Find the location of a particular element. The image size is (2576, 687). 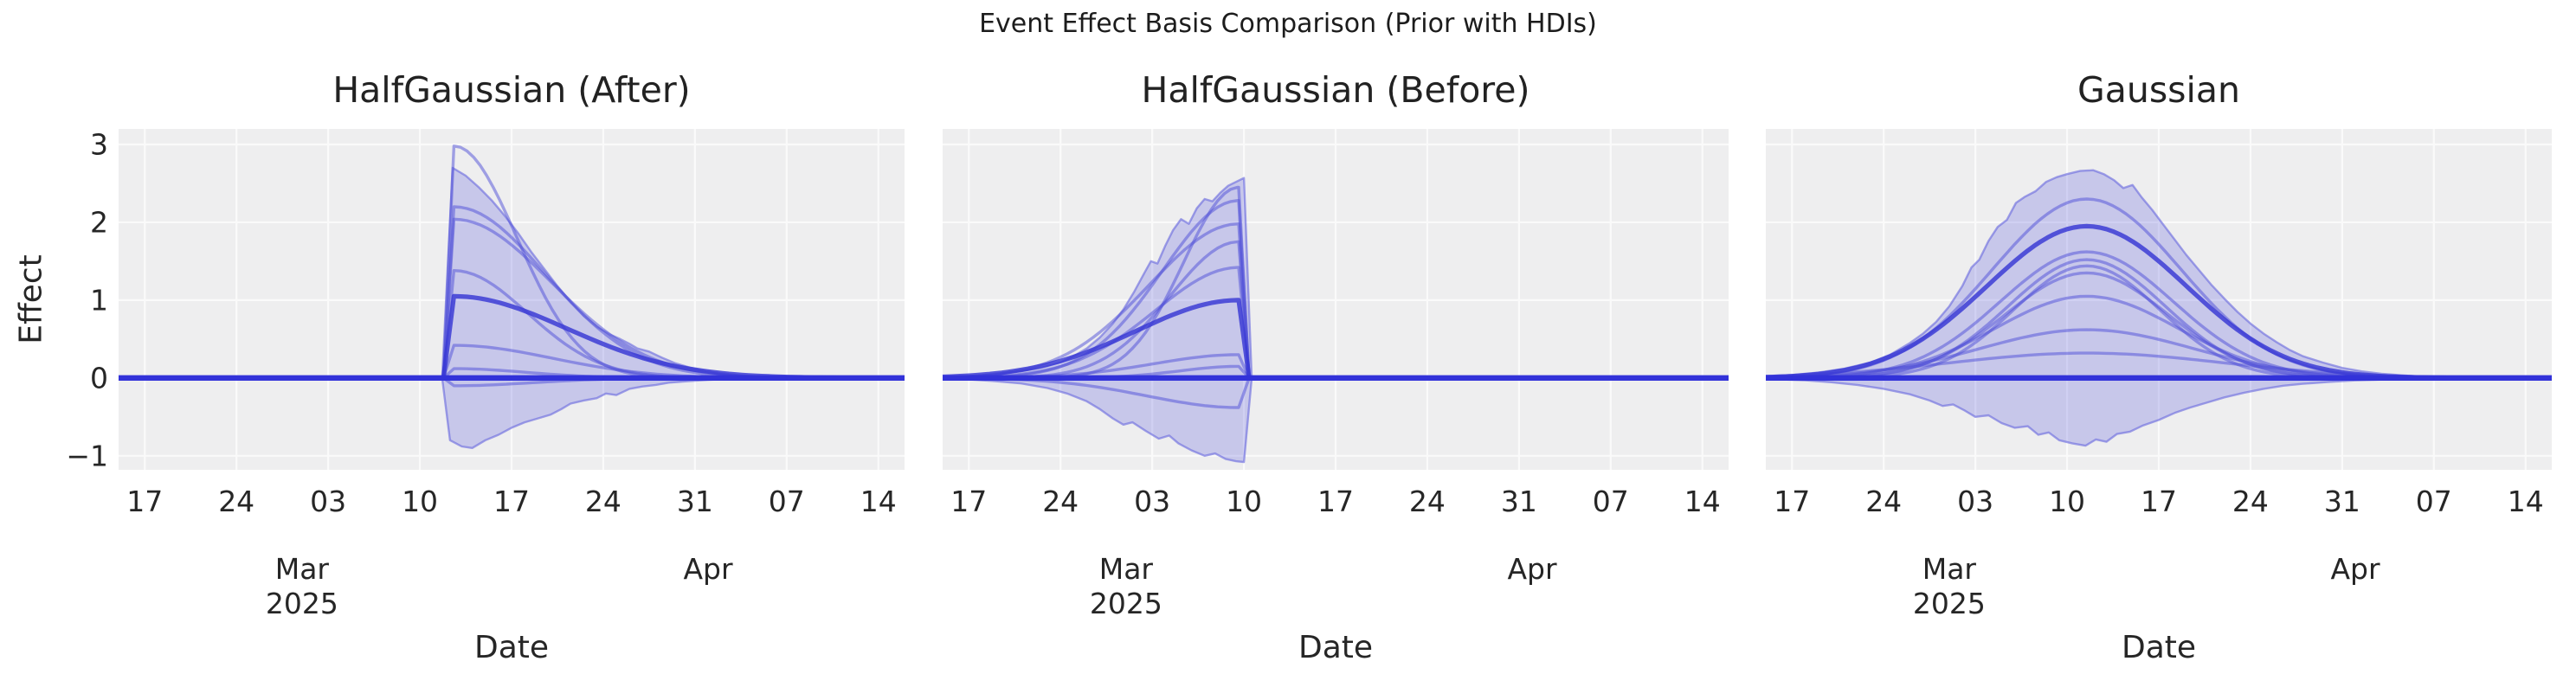

y-tick-label: 2 is located at coordinates (99, 222).